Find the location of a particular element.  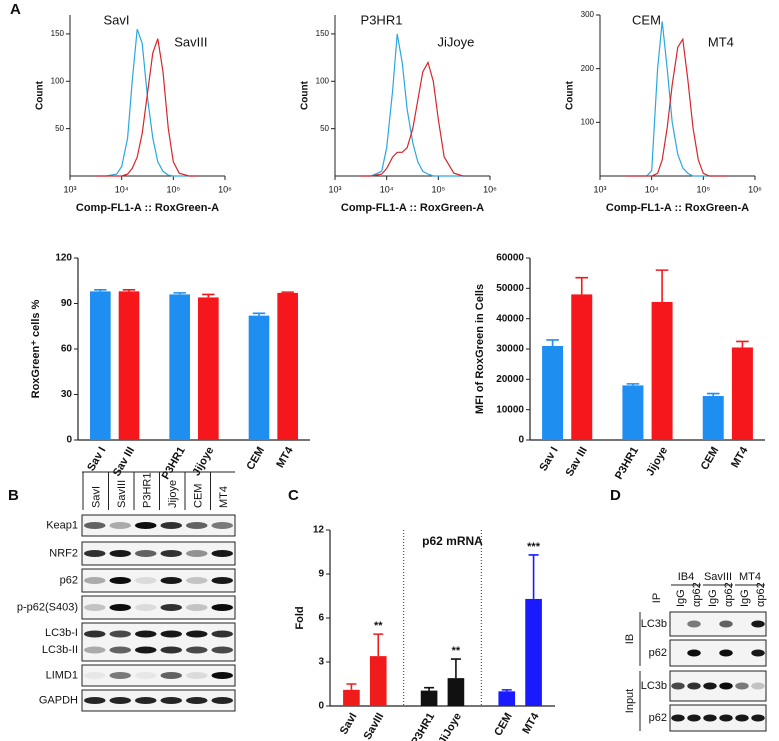

significance: *** is located at coordinates (534, 547).